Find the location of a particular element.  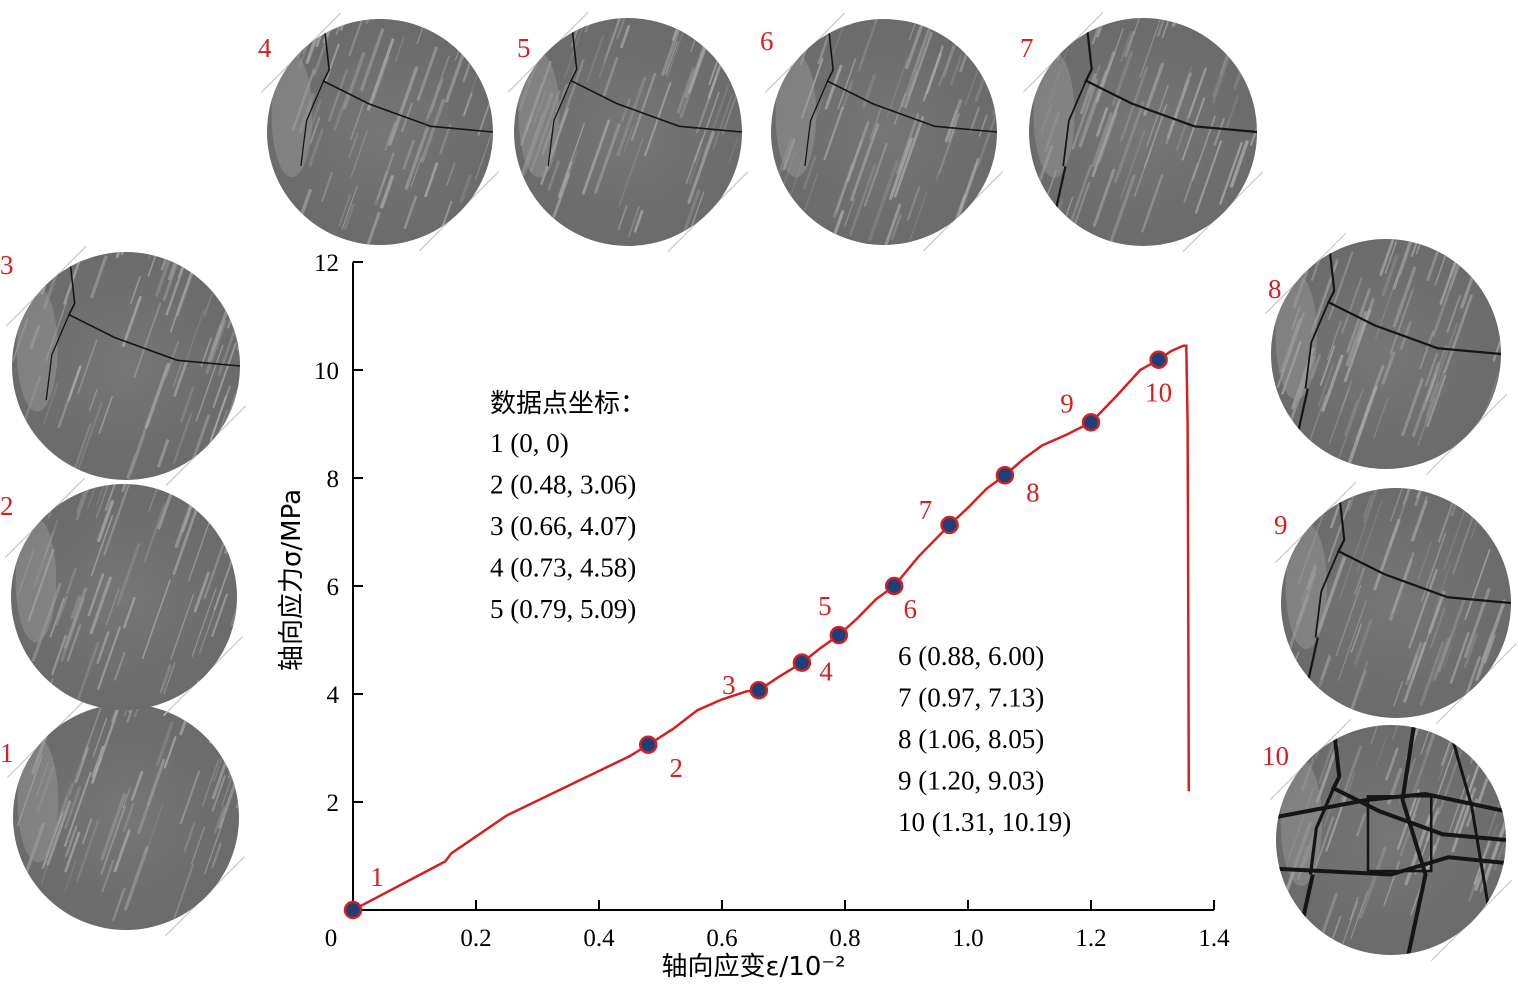

specimen-label-7: 7 is located at coordinates (1027, 48).